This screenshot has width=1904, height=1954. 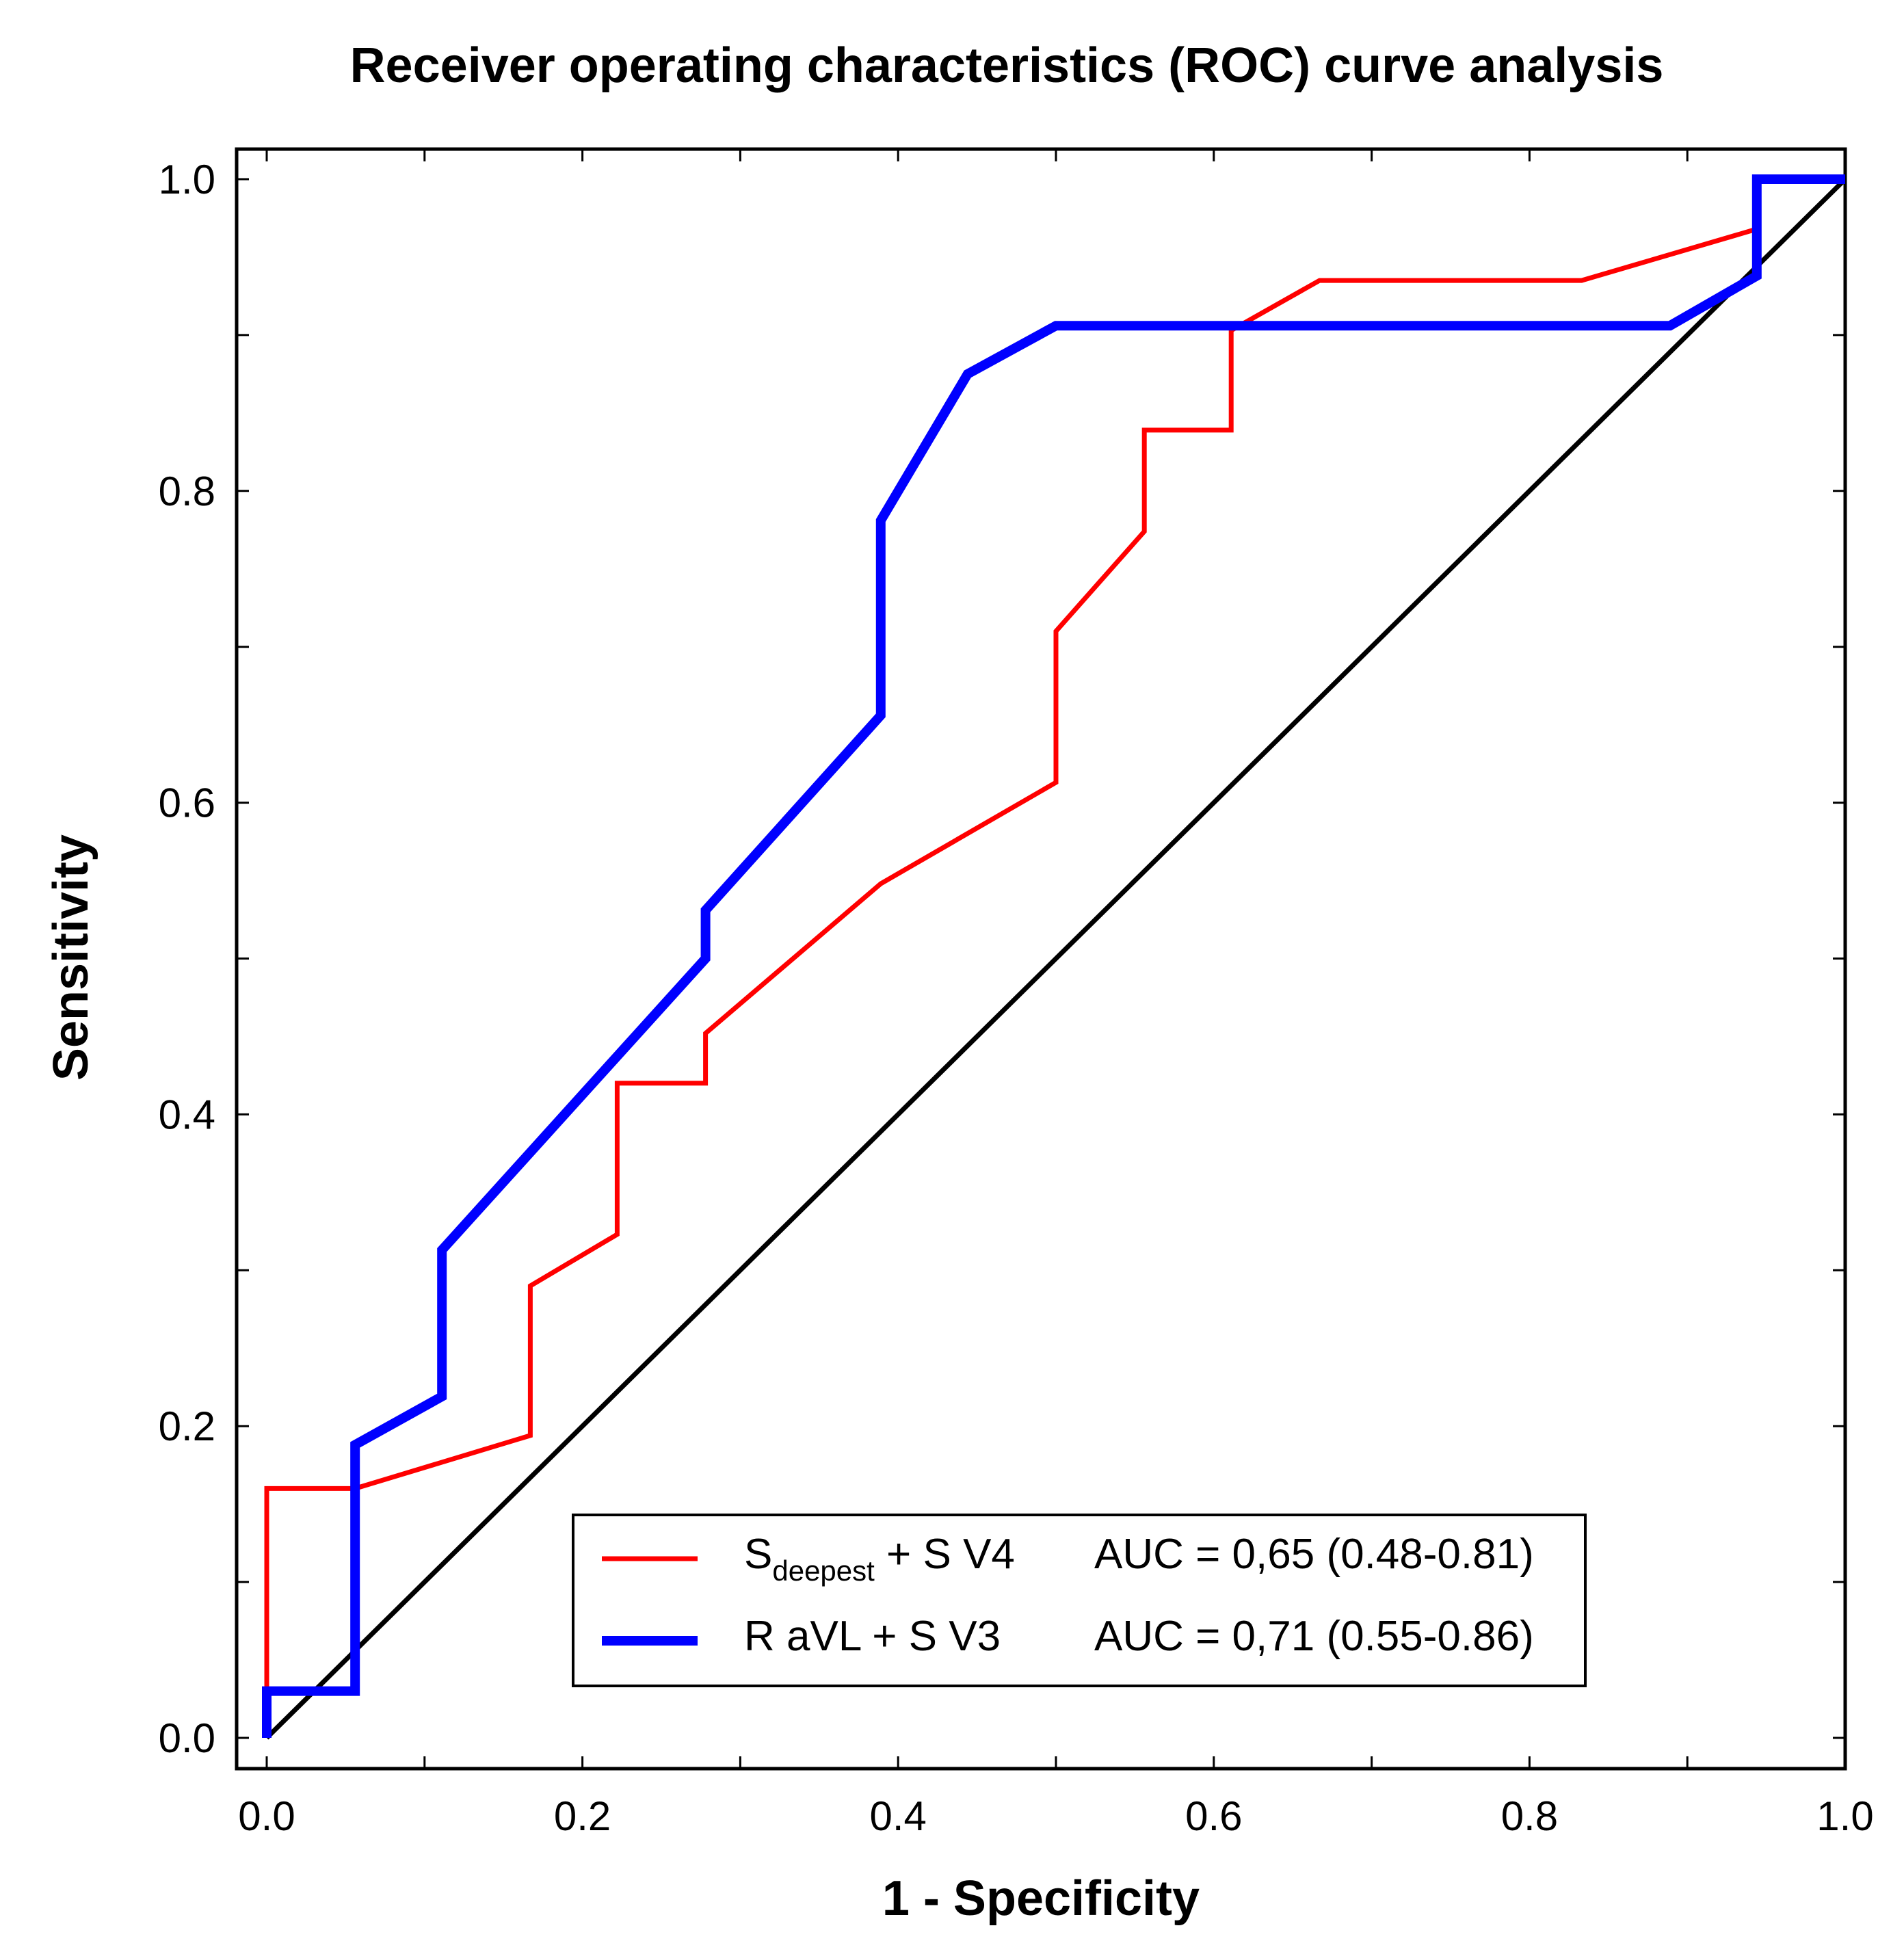 I want to click on x-axis-label: 1 - Specificity, so click(x=1041, y=1898).